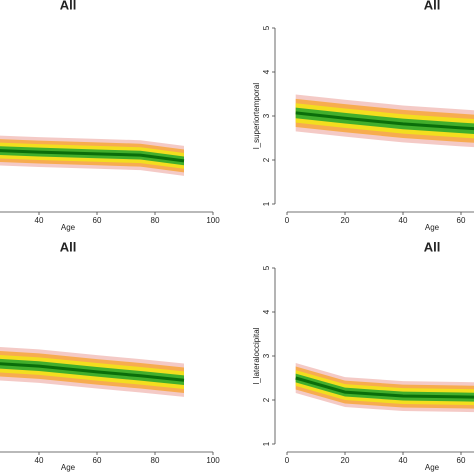 The image size is (474, 474). Describe the element at coordinates (256, 116) in the screenshot. I see `y-axis-label: l_superiortemporal` at that location.